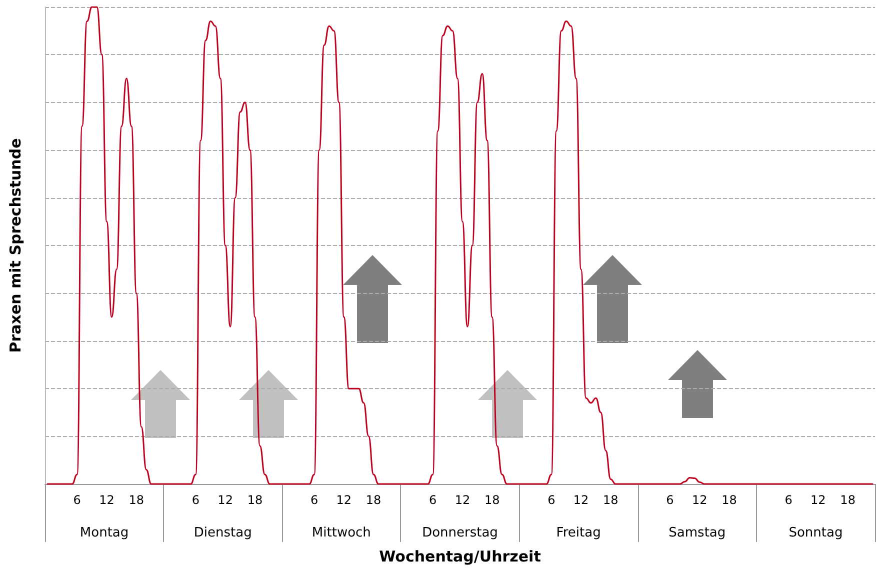 This screenshot has height=569, width=877. What do you see at coordinates (104, 533) in the screenshot?
I see `text: Montag` at bounding box center [104, 533].